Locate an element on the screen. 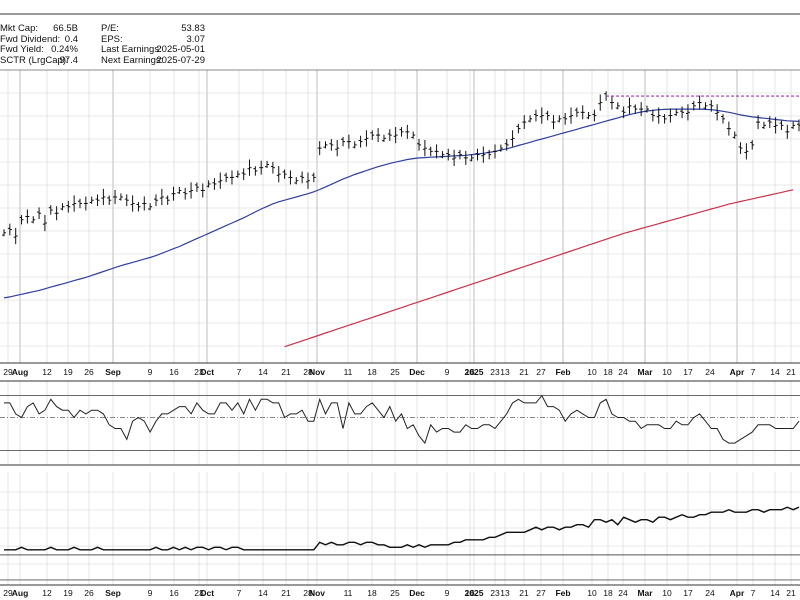 The image size is (800, 600). axis-tick-label: 17 is located at coordinates (688, 372).